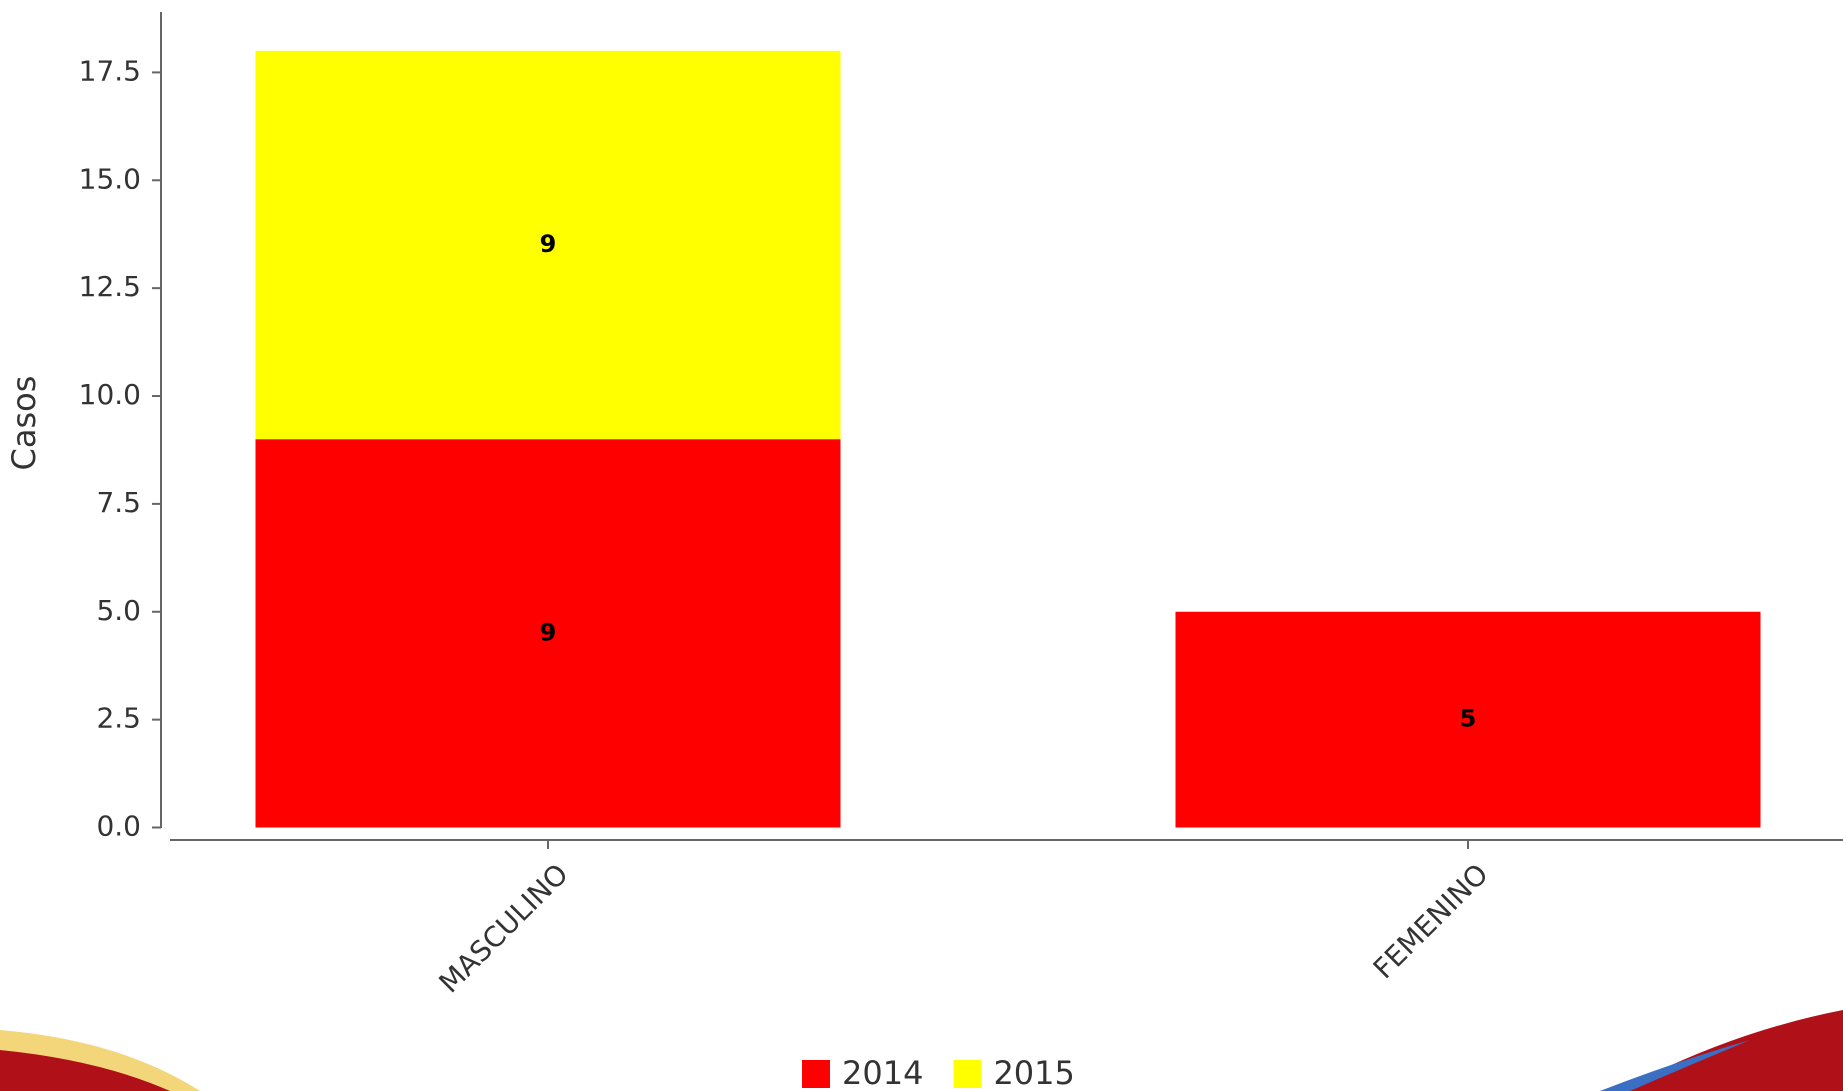 Image resolution: width=1843 pixels, height=1091 pixels. What do you see at coordinates (110, 70) in the screenshot?
I see `y-tick-label: 17.5` at bounding box center [110, 70].